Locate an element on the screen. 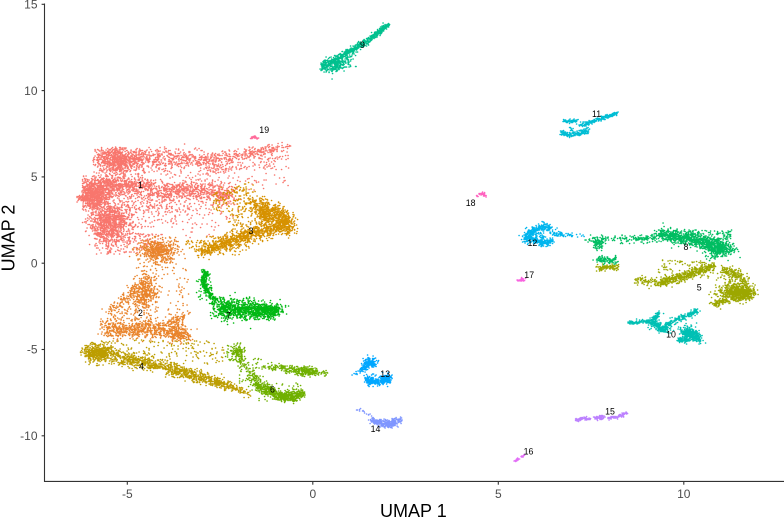 Image resolution: width=784 pixels, height=518 pixels. svg-text: 12 is located at coordinates (533, 243).